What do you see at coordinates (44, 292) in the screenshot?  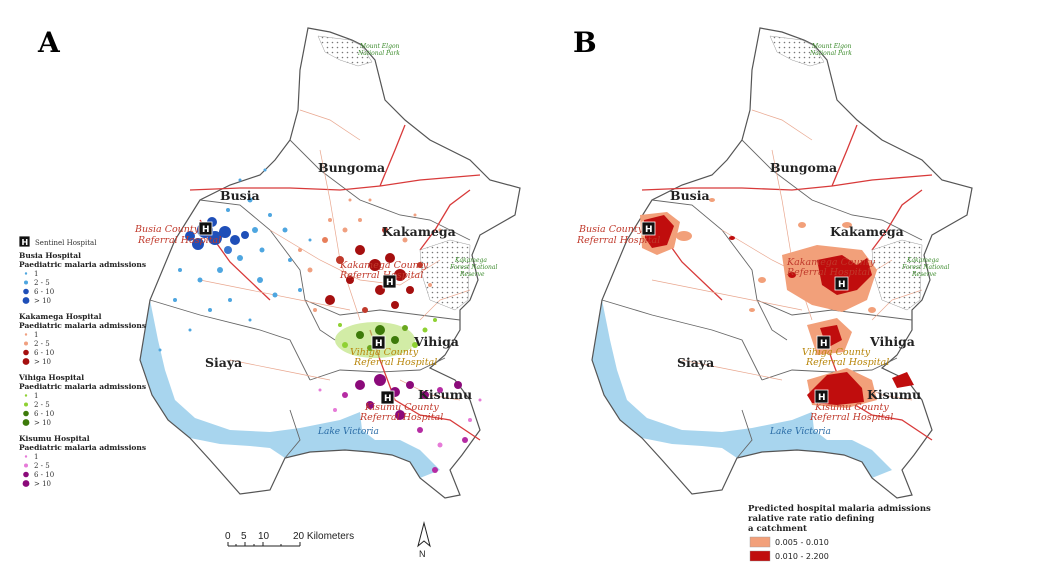 I see `legend-item-label-0-2: 6 - 10` at bounding box center [44, 292].